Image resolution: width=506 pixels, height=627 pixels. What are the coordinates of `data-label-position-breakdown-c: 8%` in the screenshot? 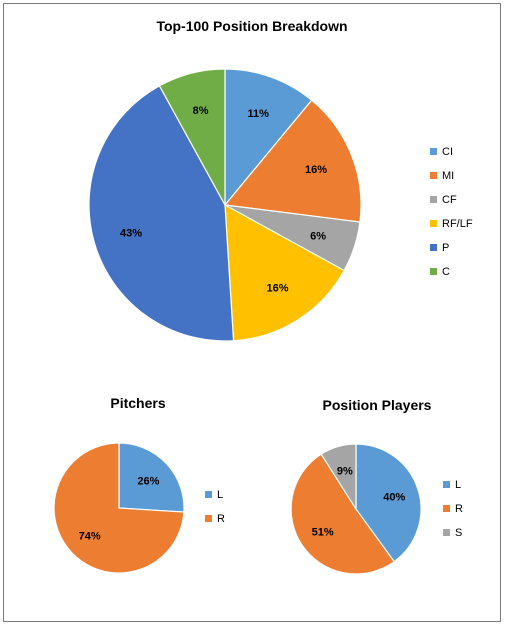 It's located at (201, 111).